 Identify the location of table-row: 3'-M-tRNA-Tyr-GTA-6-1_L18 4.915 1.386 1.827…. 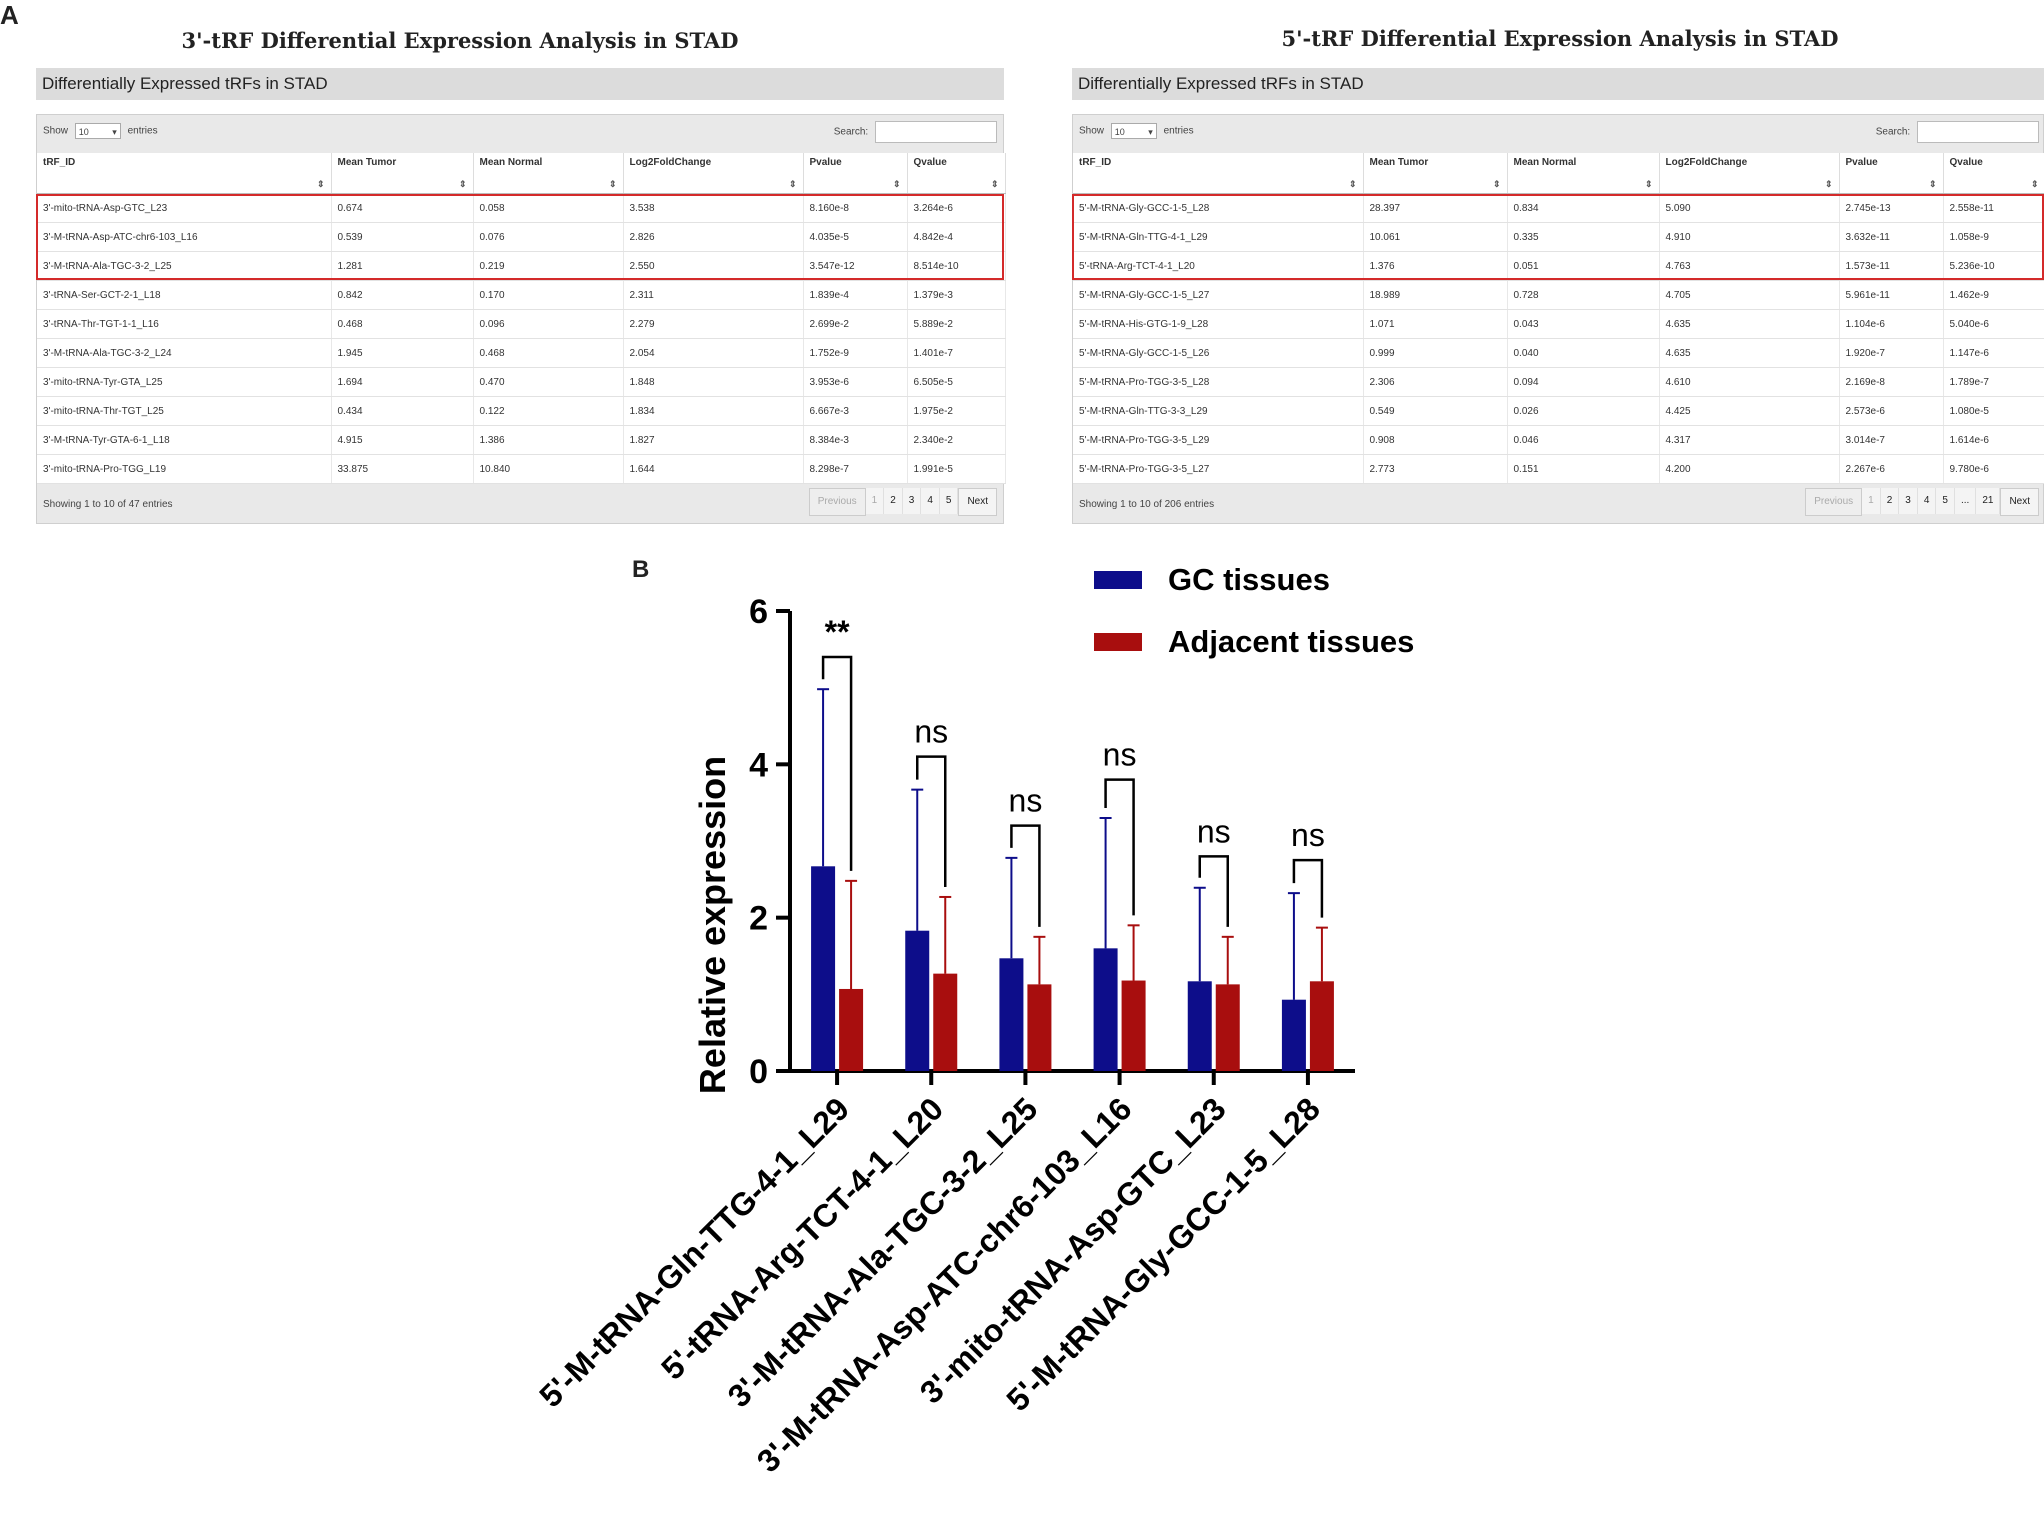
(521, 440).